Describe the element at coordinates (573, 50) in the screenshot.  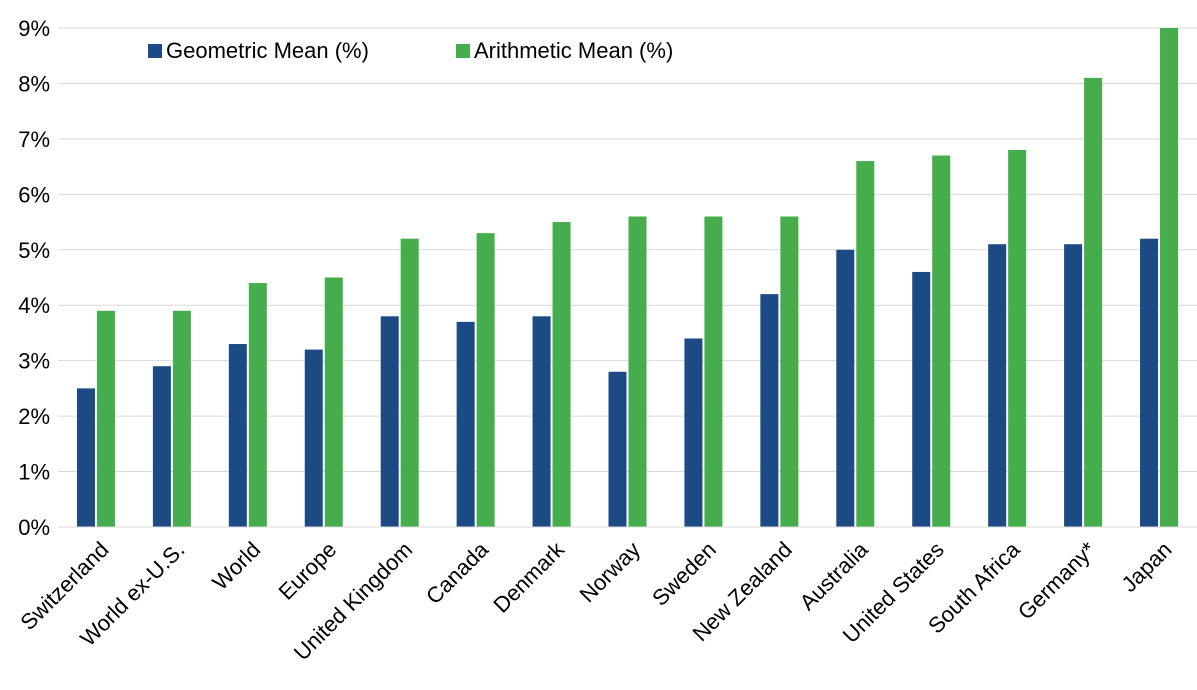
I see `legend-label-arithmetic: Arithmetic Mean (%)` at that location.